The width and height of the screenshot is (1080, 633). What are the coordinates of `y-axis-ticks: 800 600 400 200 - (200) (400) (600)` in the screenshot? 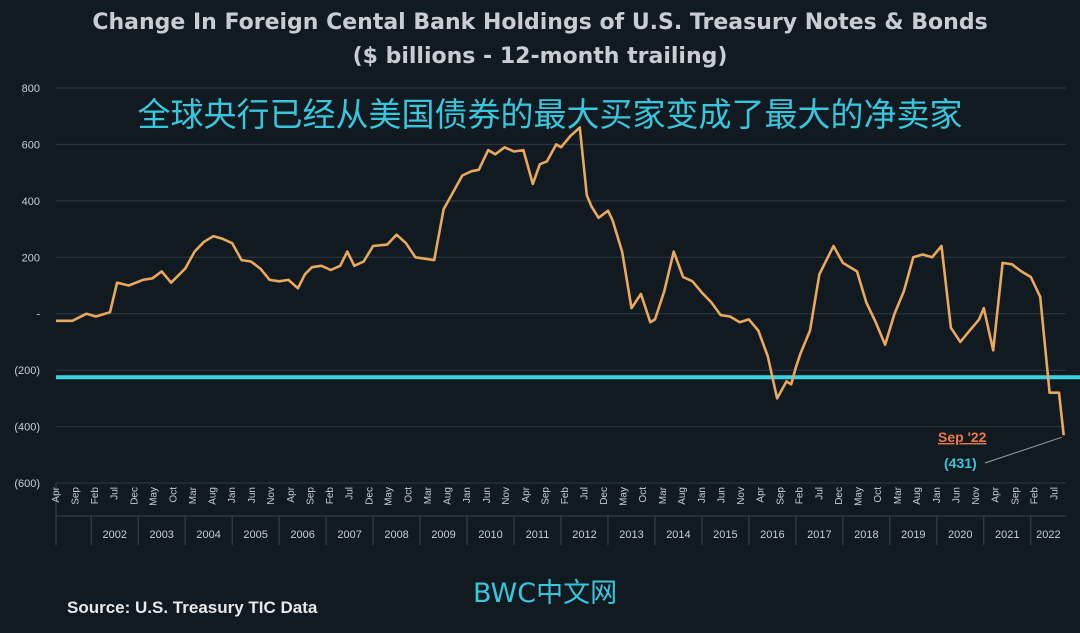 It's located at (27, 286).